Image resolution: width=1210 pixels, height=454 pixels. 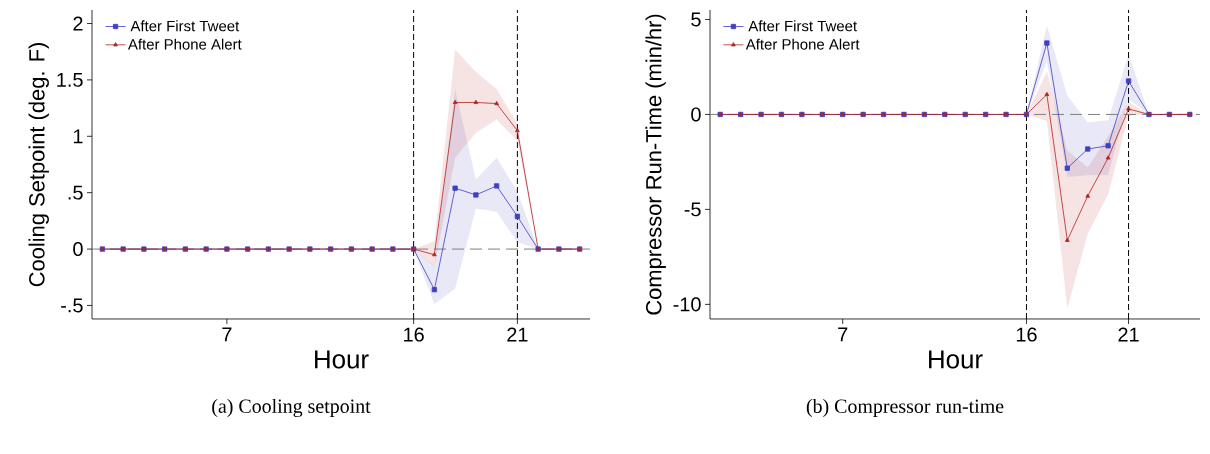 What do you see at coordinates (696, 19) in the screenshot?
I see `y-tick-label: 5` at bounding box center [696, 19].